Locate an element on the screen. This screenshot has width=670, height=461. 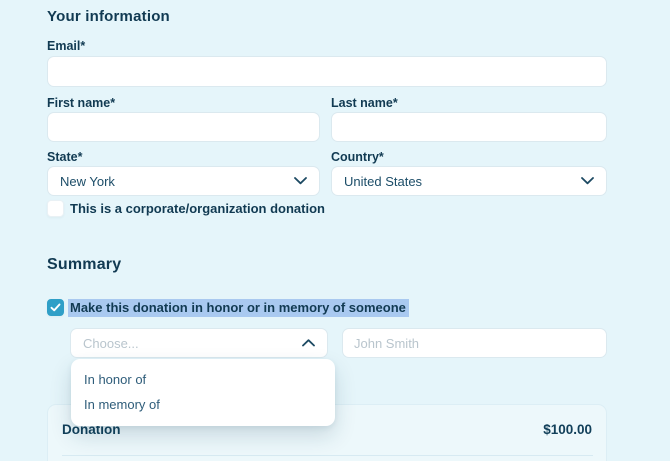
state-select-value: New York is located at coordinates (87, 181).